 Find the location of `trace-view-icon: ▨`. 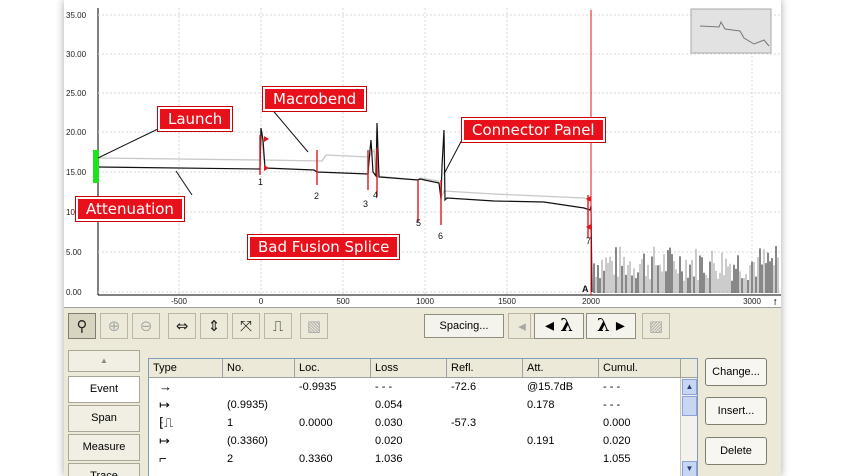

trace-view-icon: ▨ is located at coordinates (656, 326).